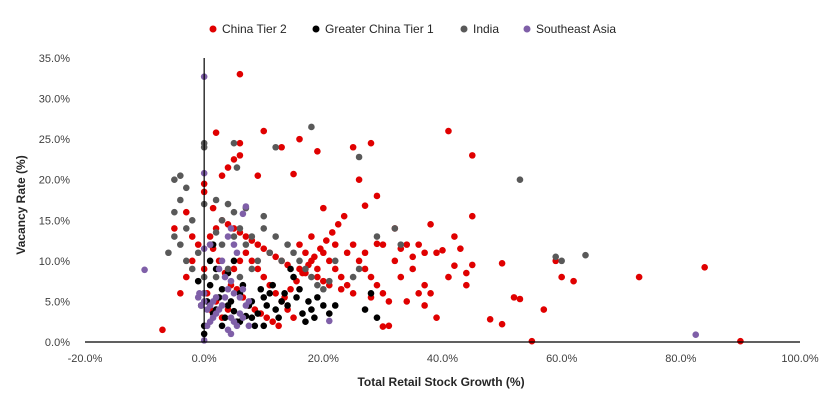  Describe the element at coordinates (85, 359) in the screenshot. I see `x-tick-label: -20.0%` at that location.